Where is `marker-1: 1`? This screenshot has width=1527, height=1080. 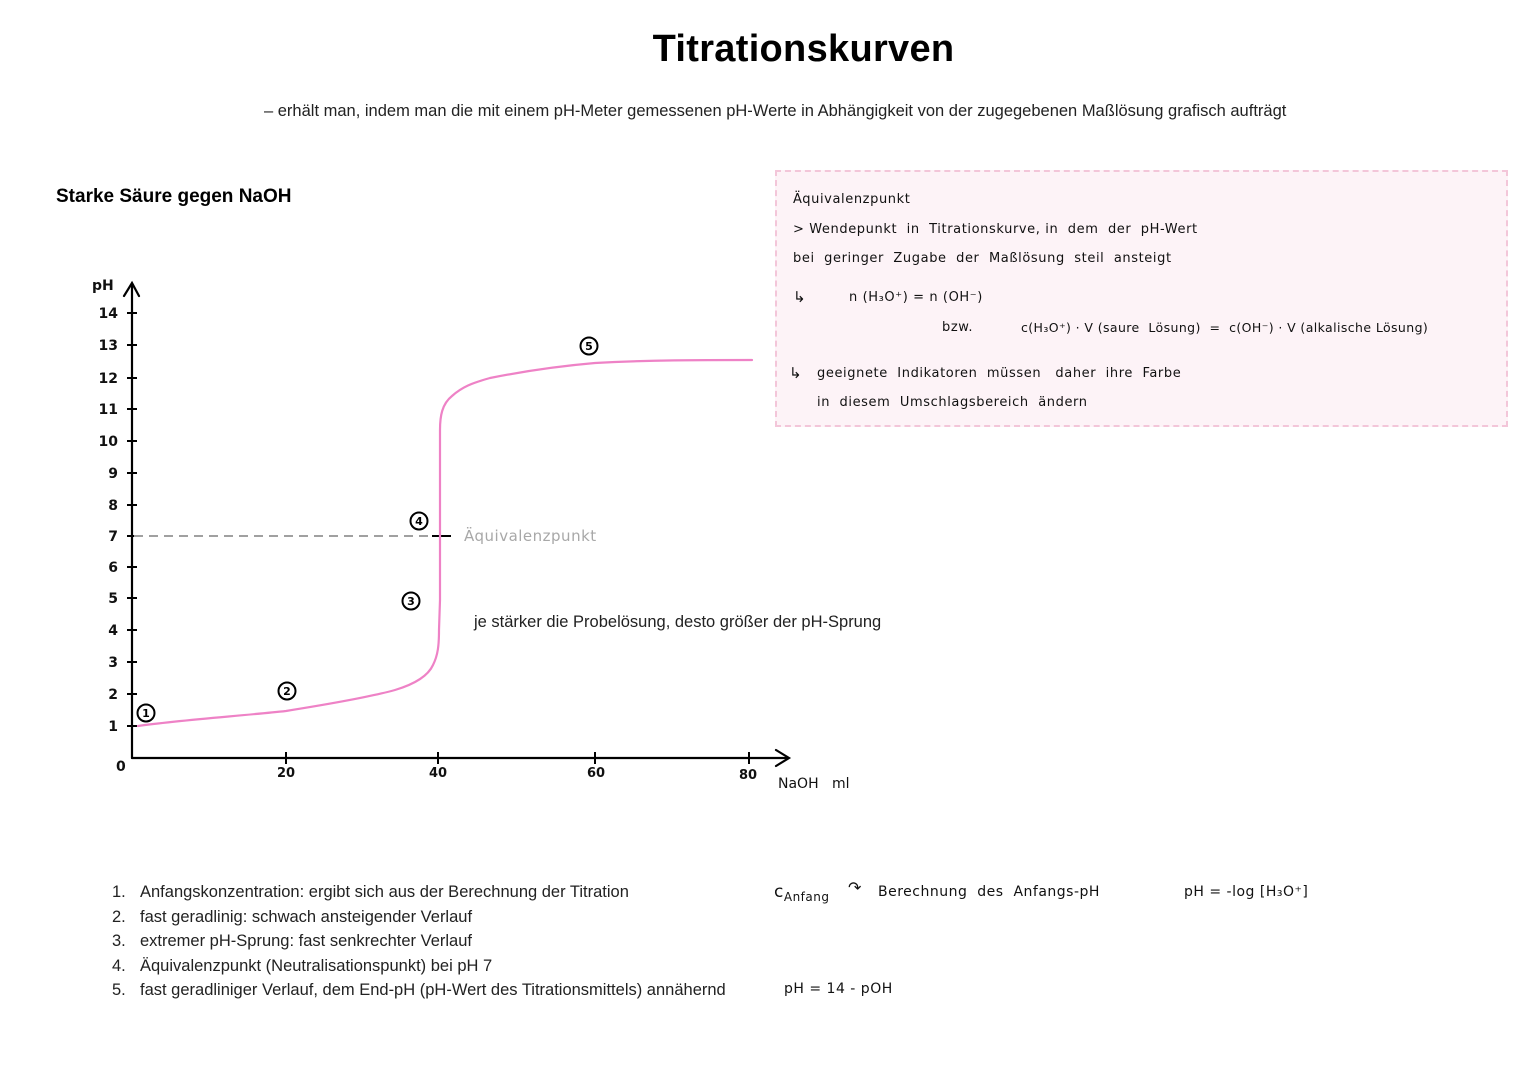
marker-1: 1 is located at coordinates (146, 713).